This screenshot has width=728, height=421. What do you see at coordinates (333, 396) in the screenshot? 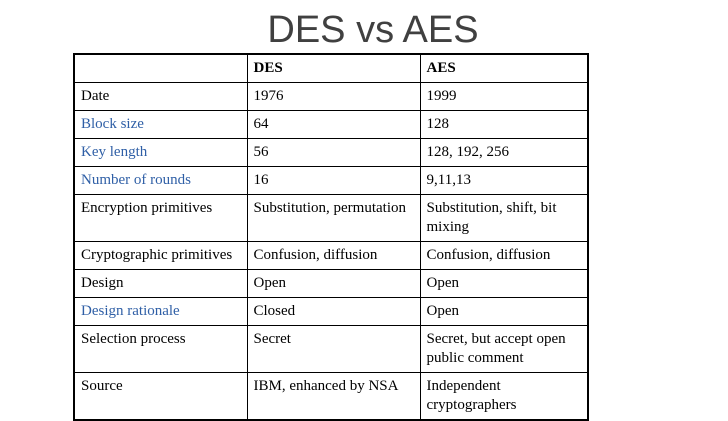
I see `des-value: IBM, enhanced by NSA` at bounding box center [333, 396].